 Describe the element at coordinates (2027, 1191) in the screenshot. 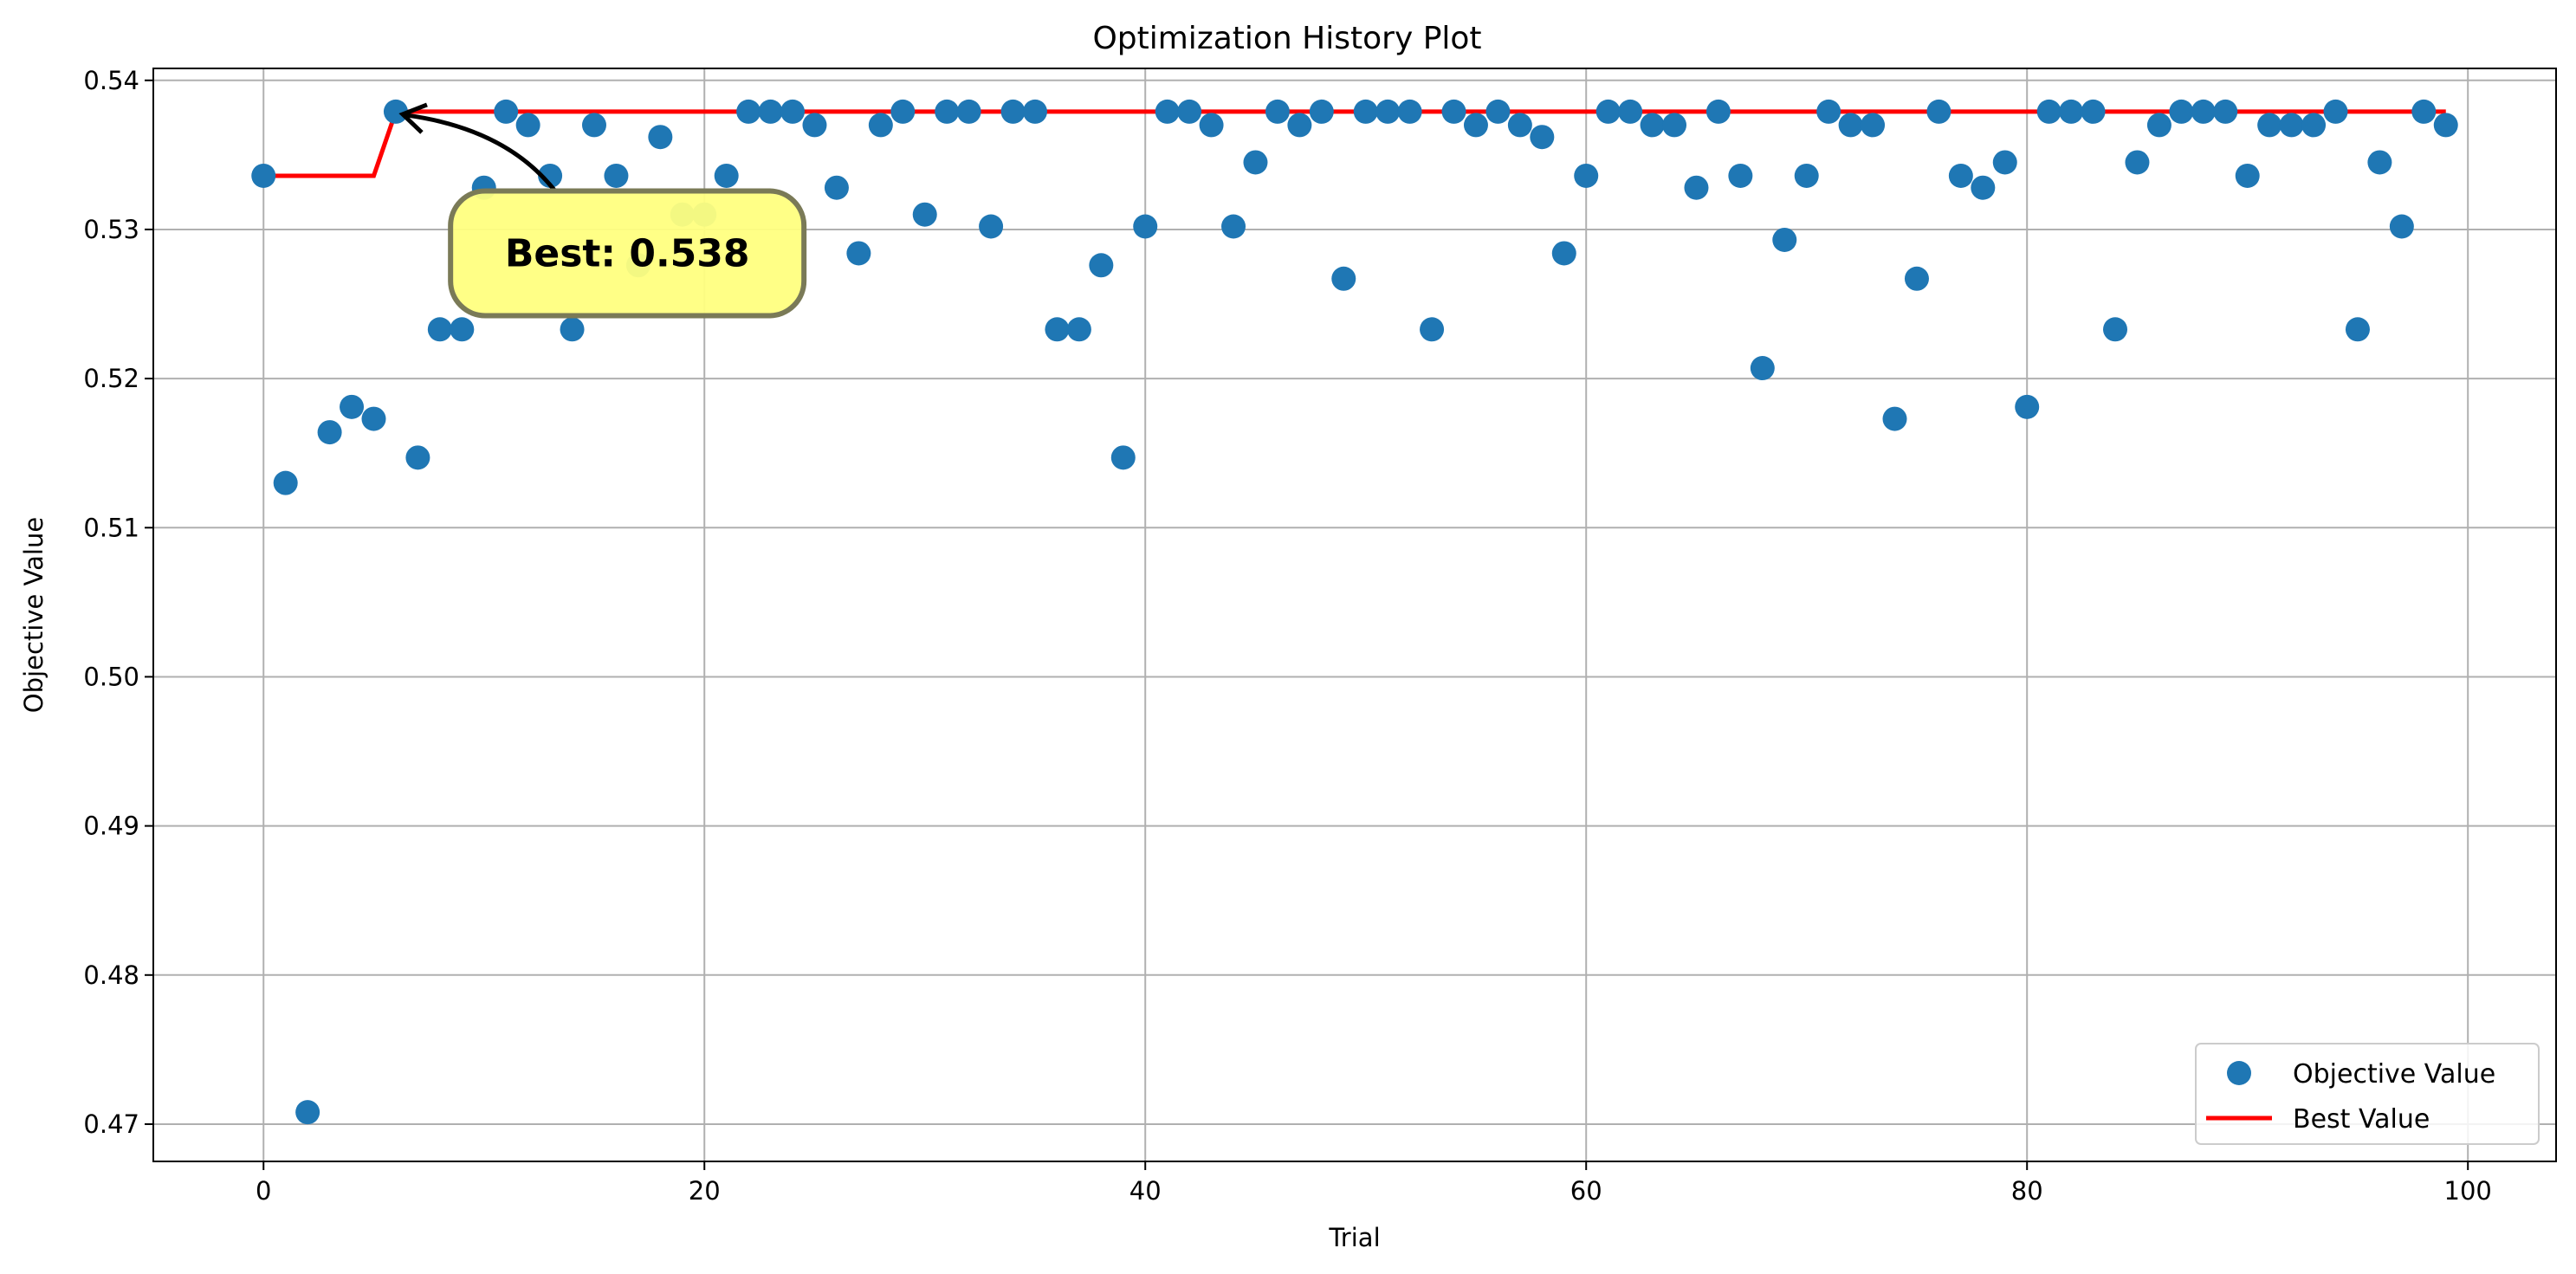

I see `x-tick-label: 80` at that location.